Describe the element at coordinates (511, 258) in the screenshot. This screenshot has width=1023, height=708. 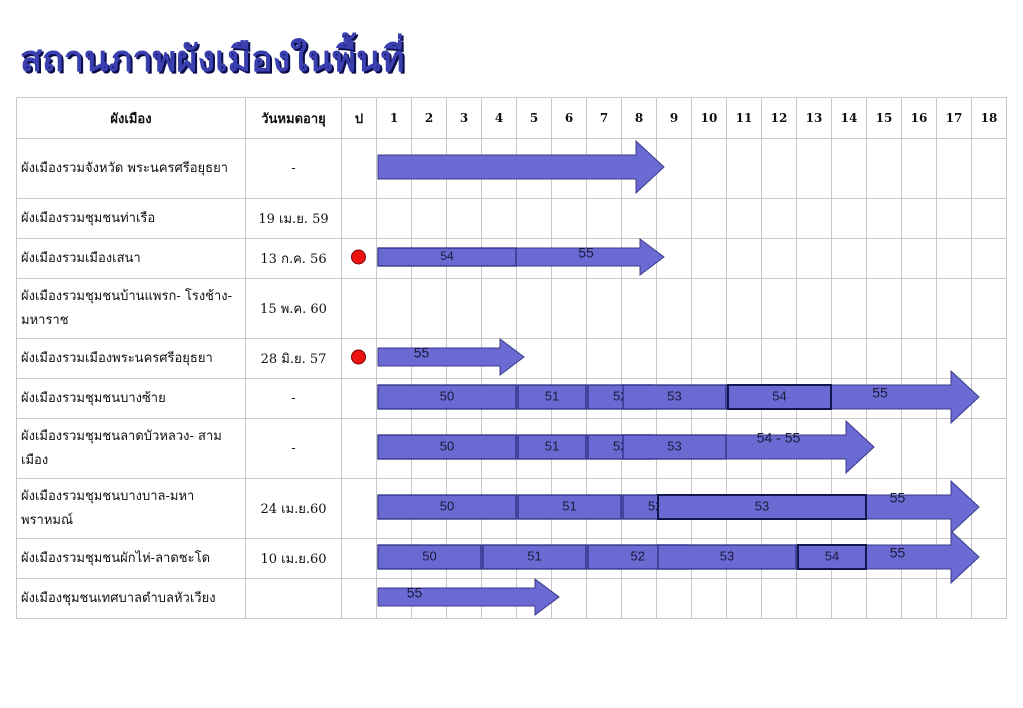
I see `table-row: ผังเมืองรวมเมืองเสนา 13 ก.ค. 56` at that location.